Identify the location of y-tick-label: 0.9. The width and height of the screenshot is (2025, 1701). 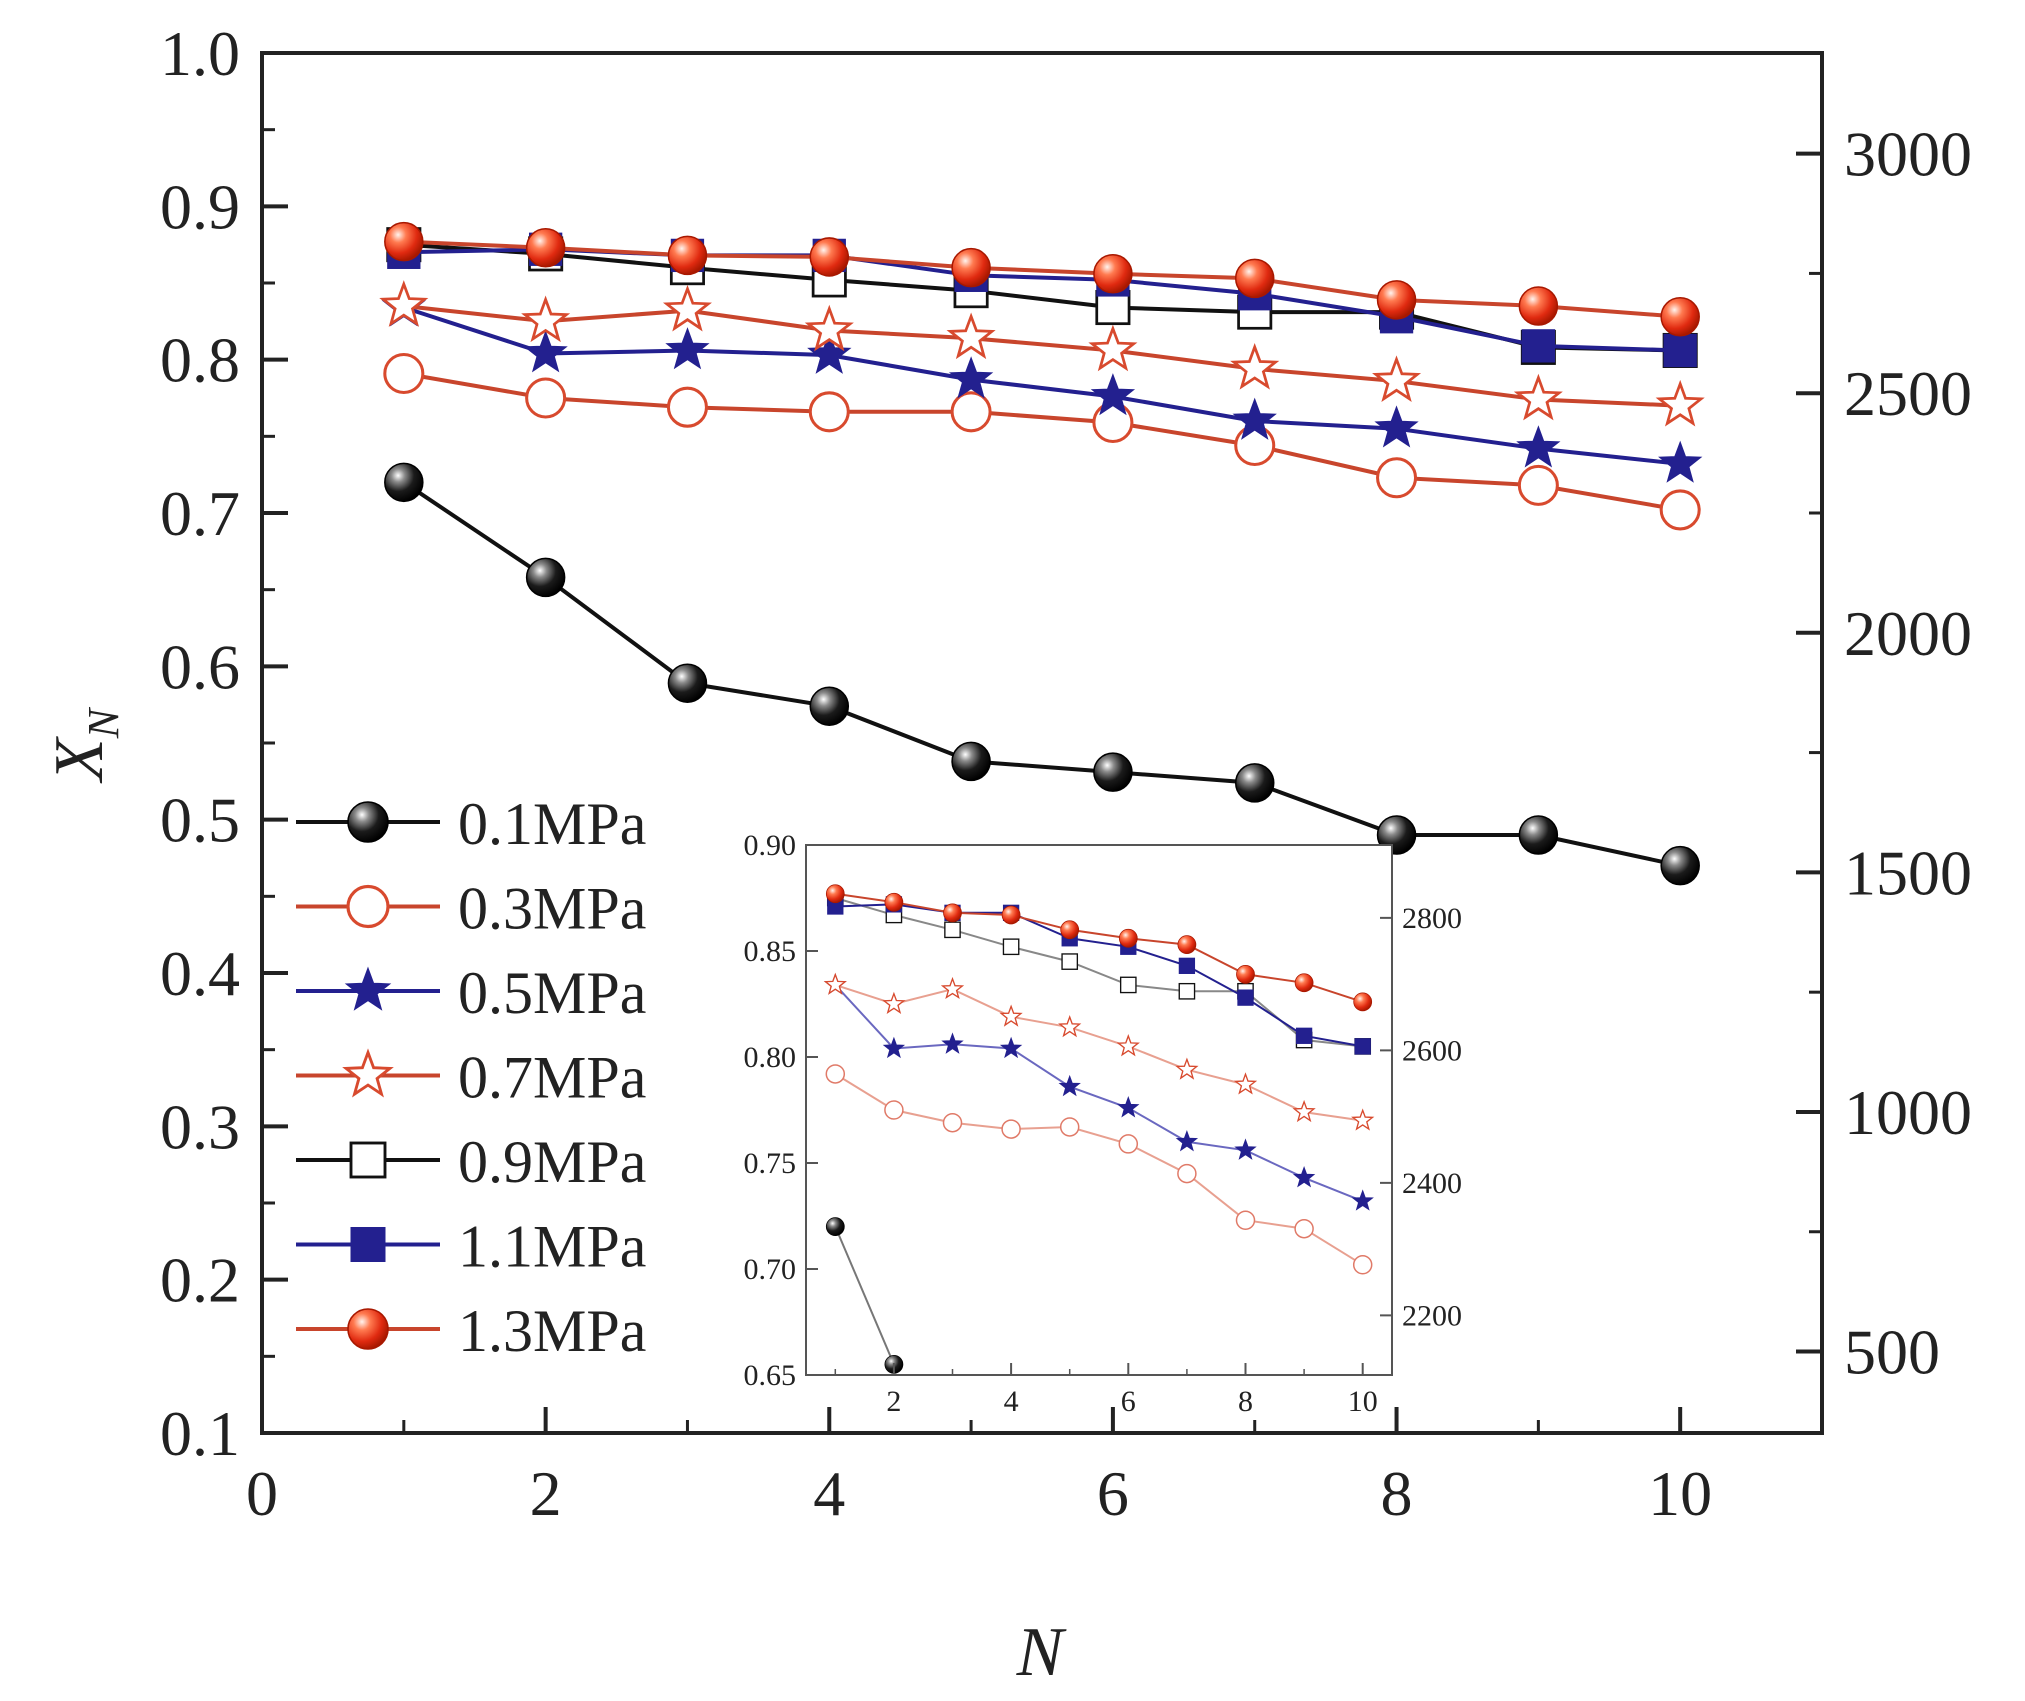
(200, 206).